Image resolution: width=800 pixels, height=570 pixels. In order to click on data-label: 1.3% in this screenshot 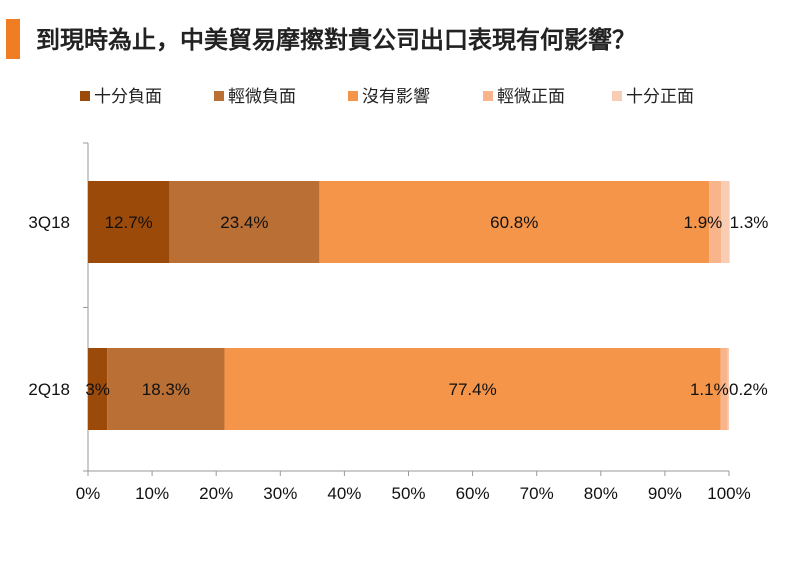, I will do `click(749, 222)`.